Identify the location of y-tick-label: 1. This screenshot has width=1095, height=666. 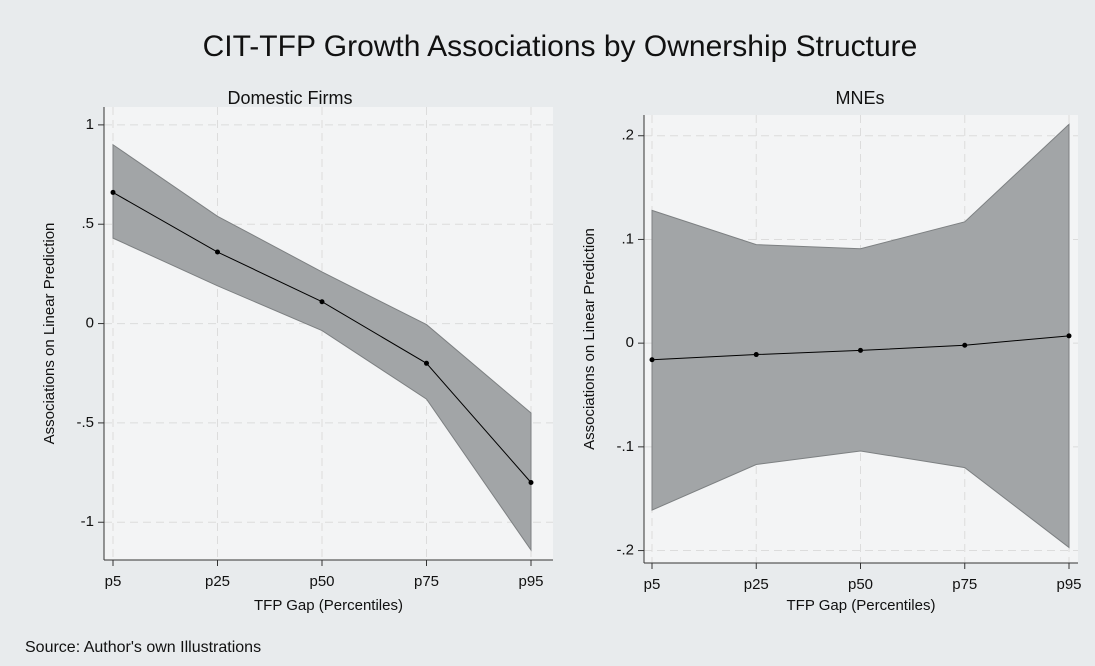
(90, 124).